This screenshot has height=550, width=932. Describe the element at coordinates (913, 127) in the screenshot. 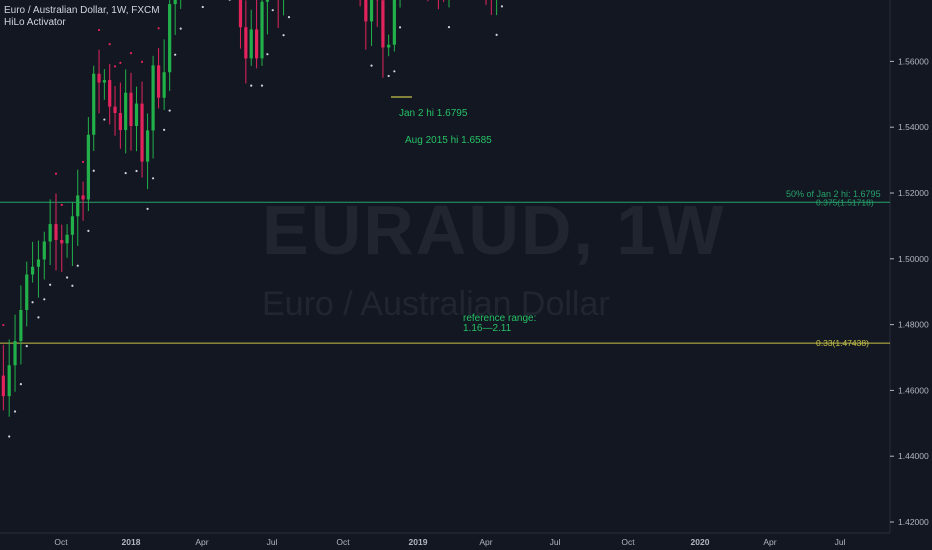

I see `y-tick-label: 1.54000` at that location.